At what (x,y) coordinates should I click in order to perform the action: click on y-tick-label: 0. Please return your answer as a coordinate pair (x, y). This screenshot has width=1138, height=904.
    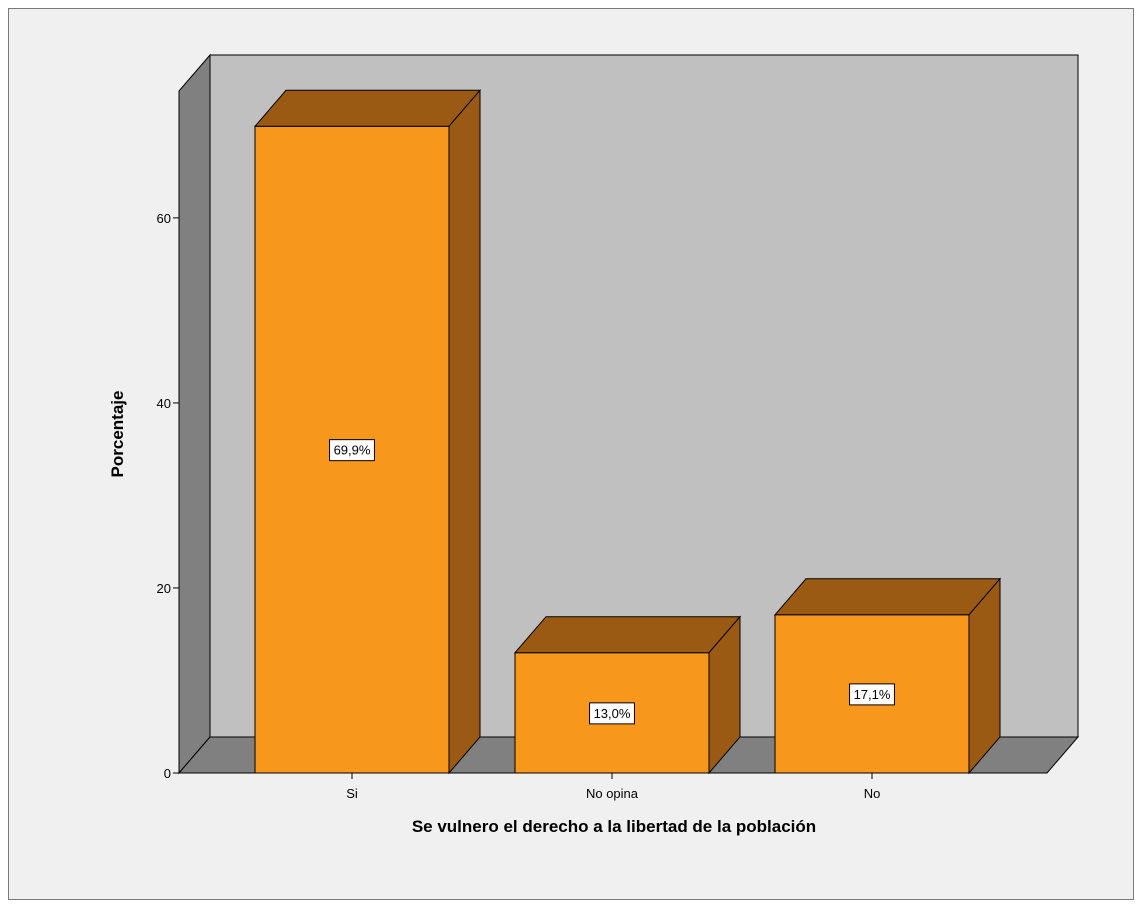
    Looking at the image, I should click on (167, 773).